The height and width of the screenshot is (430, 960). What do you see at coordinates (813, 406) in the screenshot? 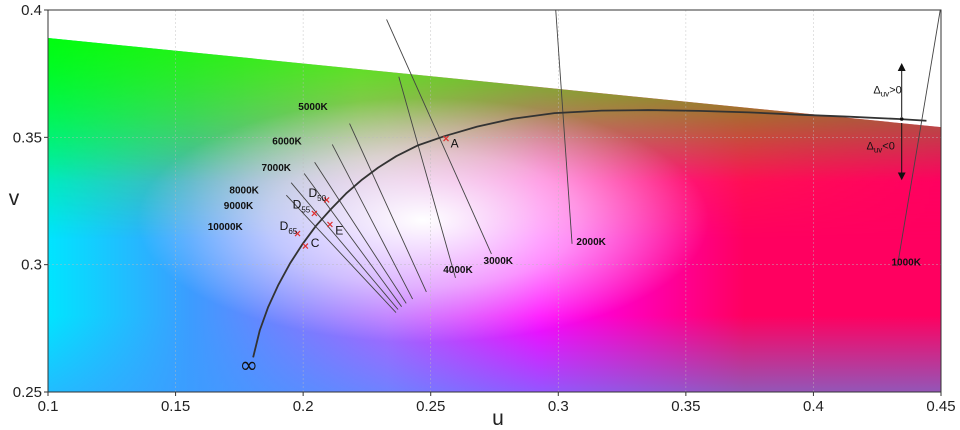
I see `x-tick-label: 0.4` at bounding box center [813, 406].